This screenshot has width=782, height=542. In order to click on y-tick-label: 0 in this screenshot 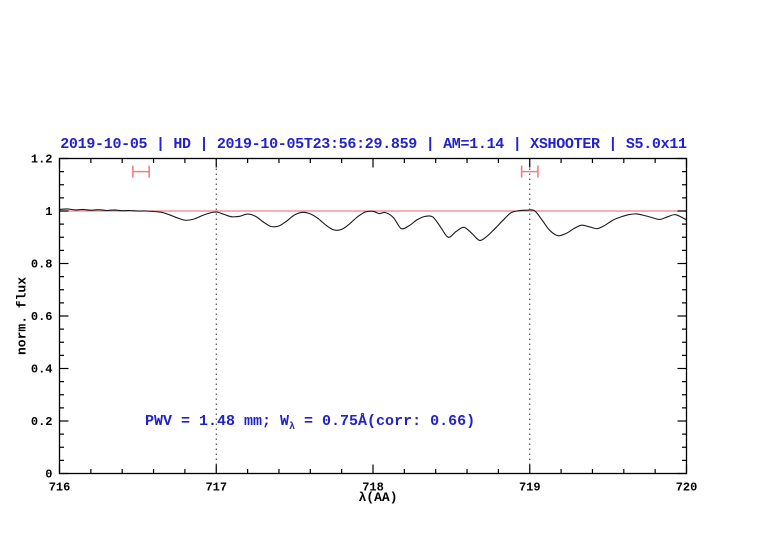, I will do `click(48, 475)`.